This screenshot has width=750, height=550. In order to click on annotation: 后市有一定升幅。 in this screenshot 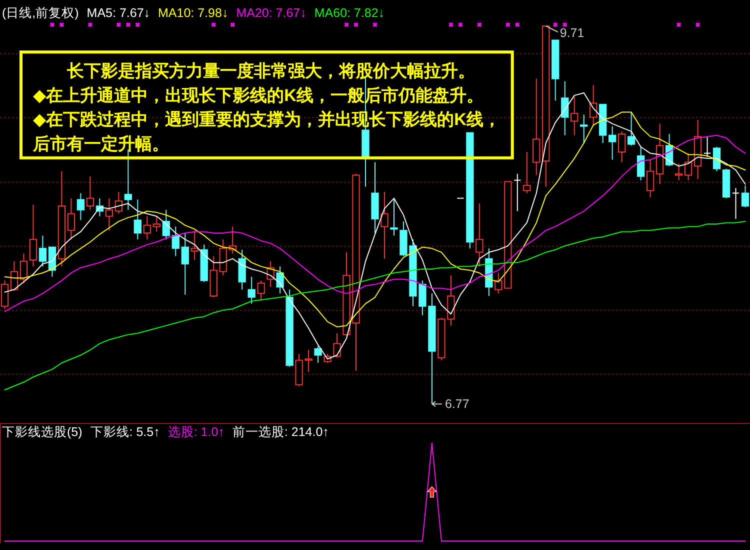, I will do `click(100, 144)`.